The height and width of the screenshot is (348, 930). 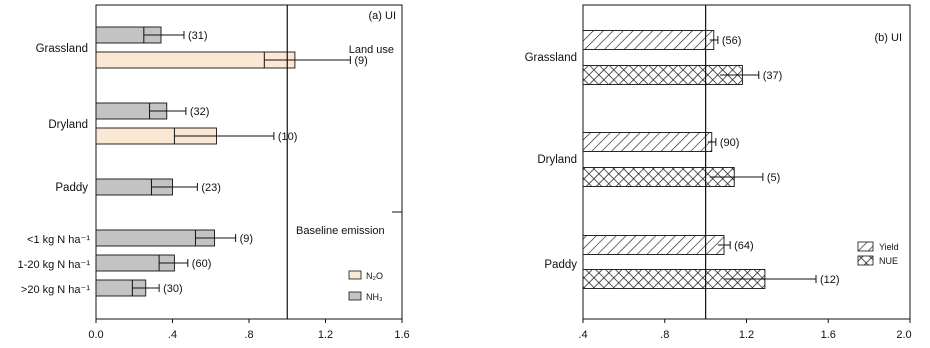 What do you see at coordinates (55, 290) in the screenshot?
I see `category-label-high-n: >20 kg N ha⁻¹` at bounding box center [55, 290].